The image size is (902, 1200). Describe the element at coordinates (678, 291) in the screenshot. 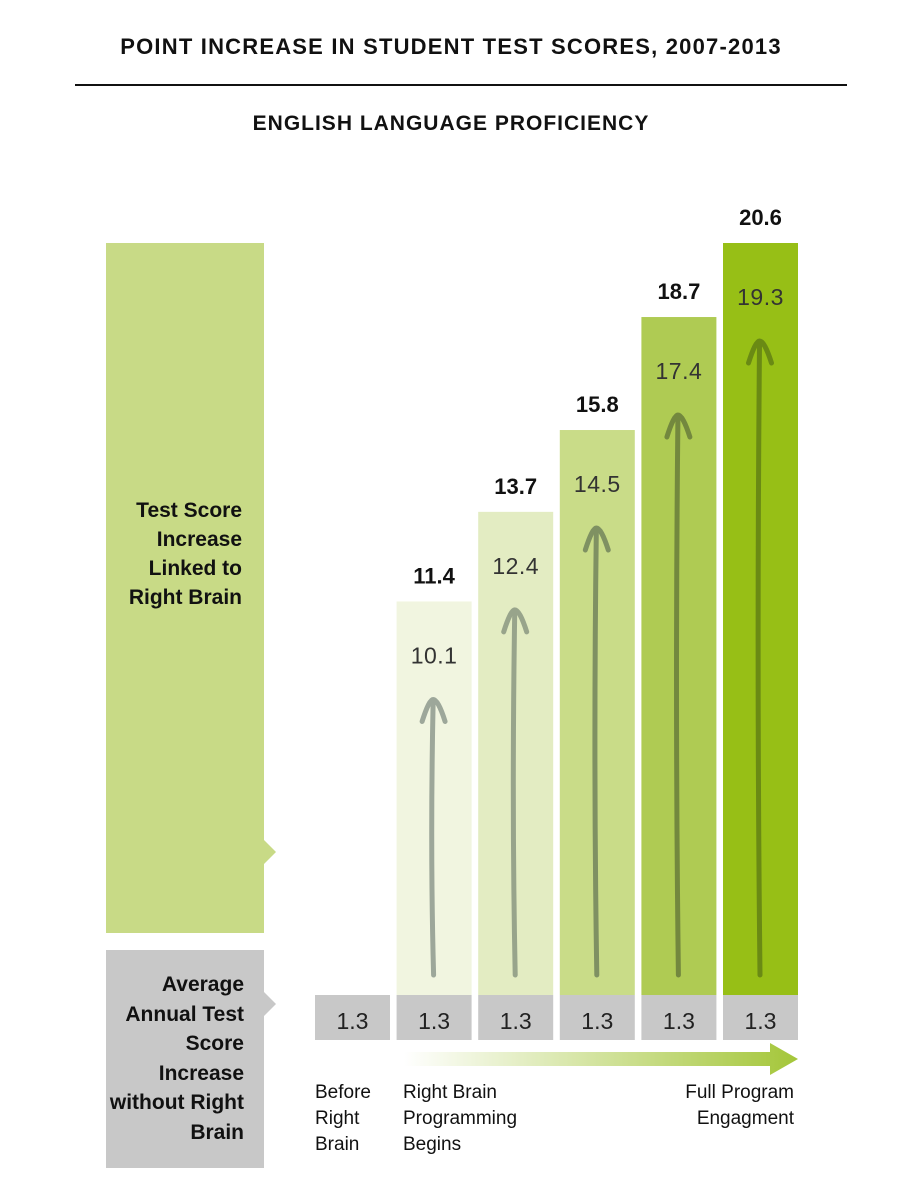

I see `total-value-label-4: 18.7` at that location.